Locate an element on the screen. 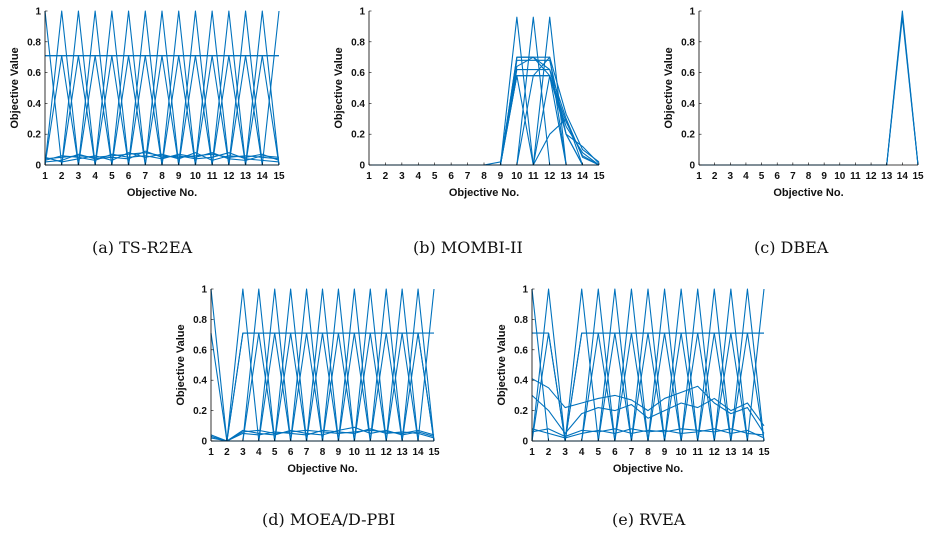 The image size is (926, 539). x-tick-label-c: 7 is located at coordinates (793, 176).